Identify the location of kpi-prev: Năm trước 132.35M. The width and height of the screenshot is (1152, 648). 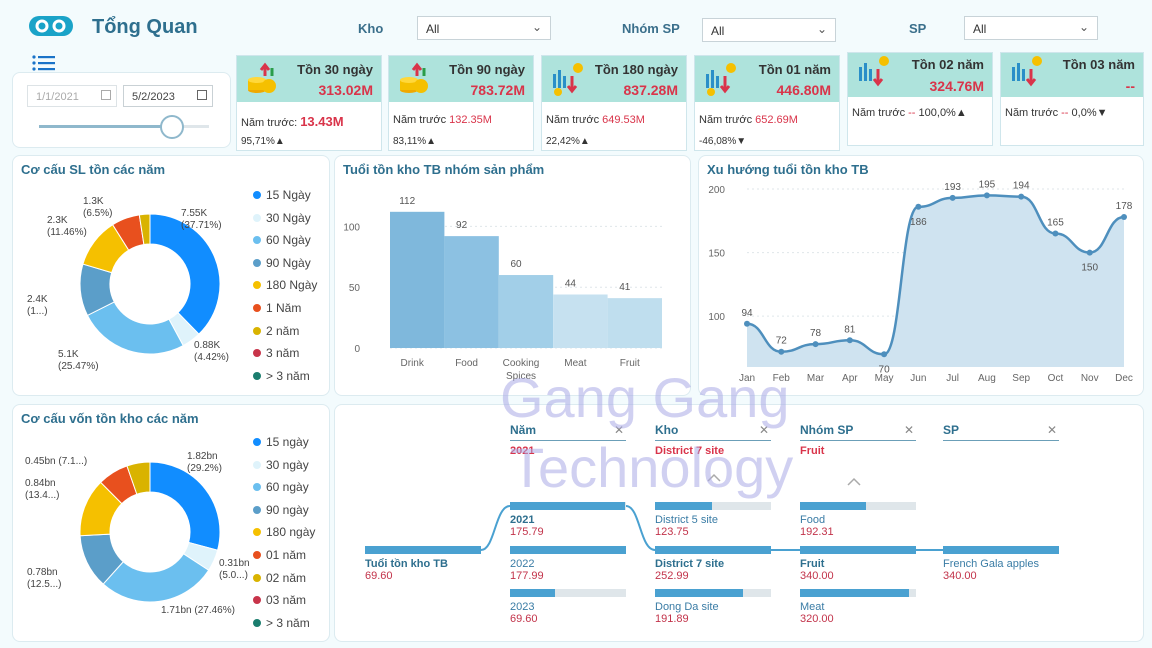
(442, 120).